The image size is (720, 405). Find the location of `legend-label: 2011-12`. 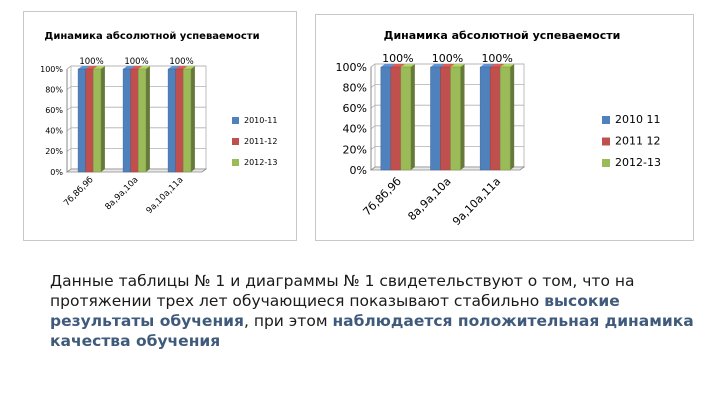

legend-label: 2011-12 is located at coordinates (260, 141).